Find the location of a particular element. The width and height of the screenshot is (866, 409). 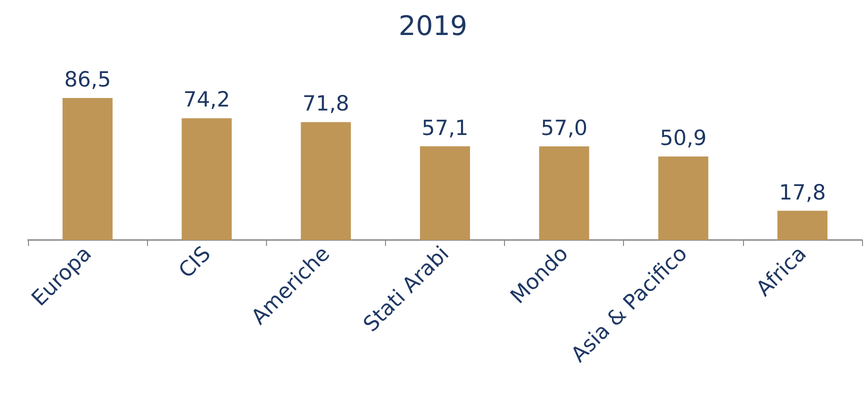

data-label: 71,8 is located at coordinates (326, 104).